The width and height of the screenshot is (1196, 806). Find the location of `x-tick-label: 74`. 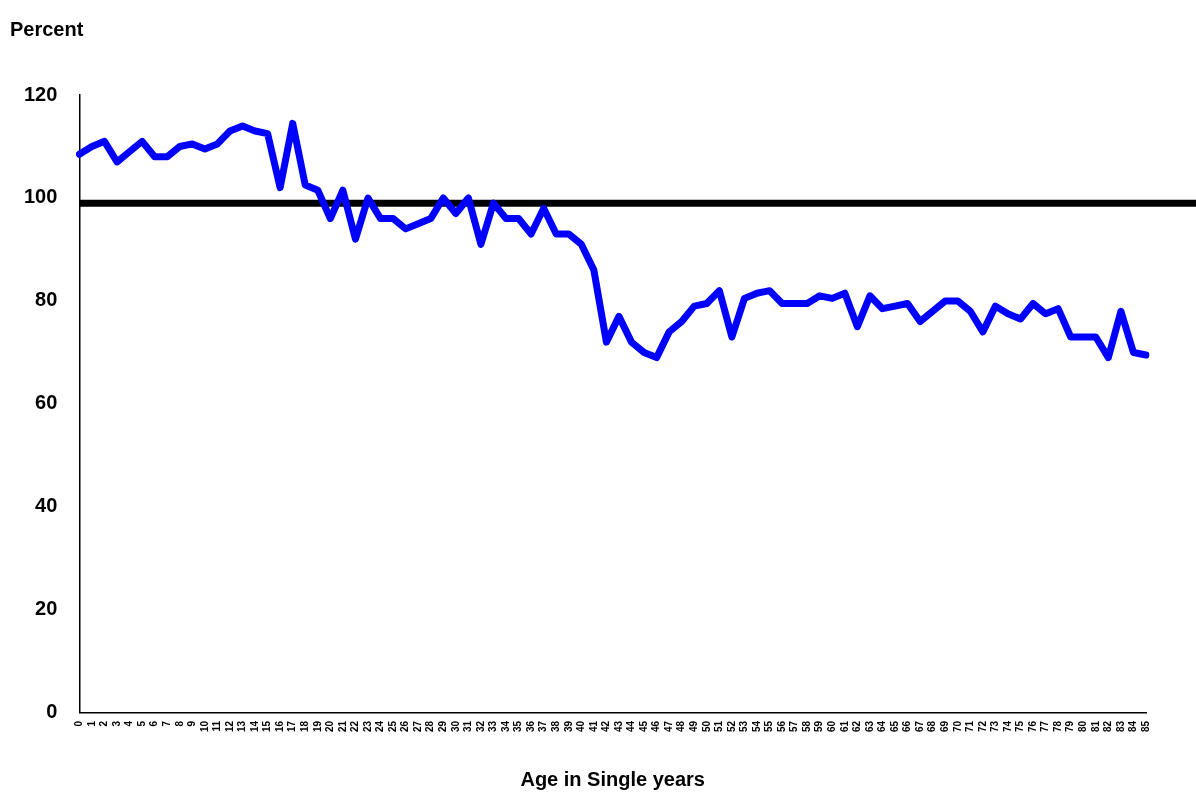

x-tick-label: 74 is located at coordinates (1007, 726).